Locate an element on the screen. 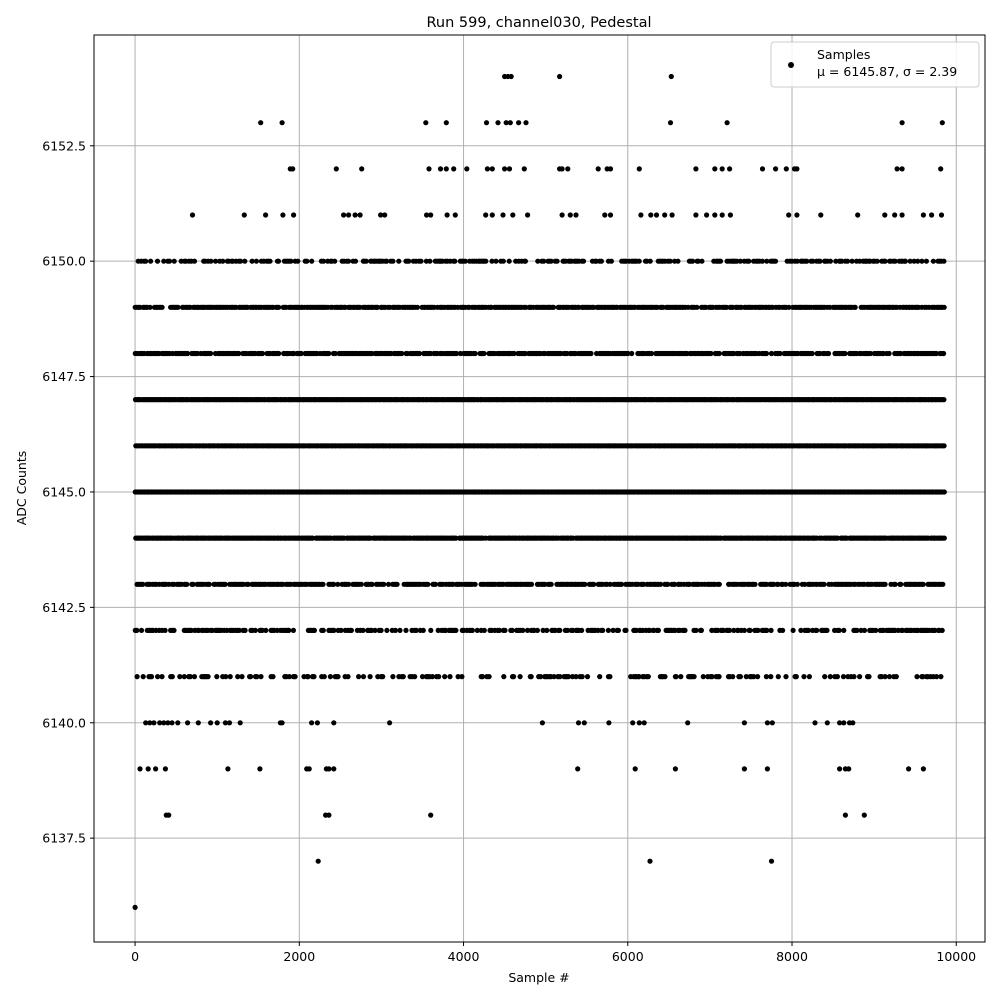  y-tick-label: 6150.0 is located at coordinates (64, 261).